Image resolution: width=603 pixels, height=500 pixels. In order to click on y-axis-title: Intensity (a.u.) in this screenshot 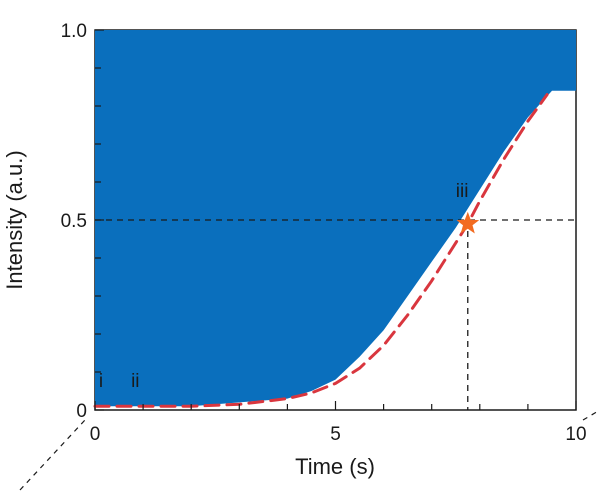, I will do `click(14, 219)`.